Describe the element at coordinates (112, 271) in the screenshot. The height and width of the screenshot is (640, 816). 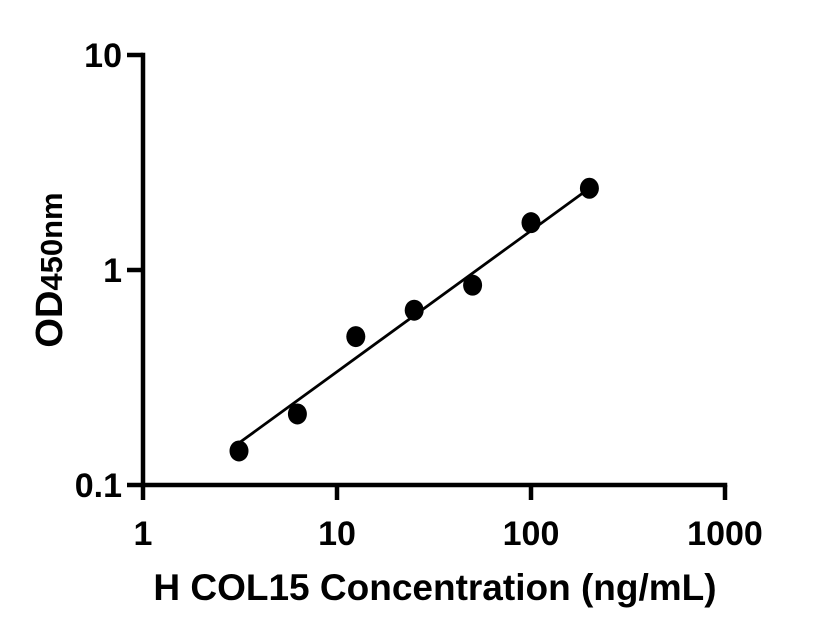
I see `y-tick-label: 1` at that location.